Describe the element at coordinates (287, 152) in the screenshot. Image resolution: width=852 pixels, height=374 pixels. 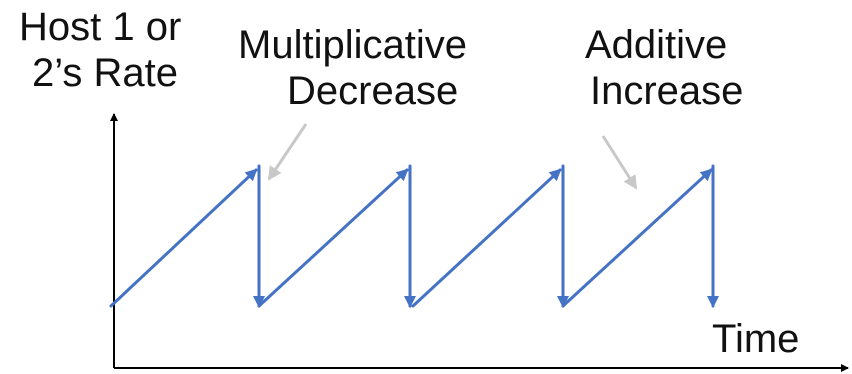
I see `multiplicative-decrease-pointer-arrow` at that location.